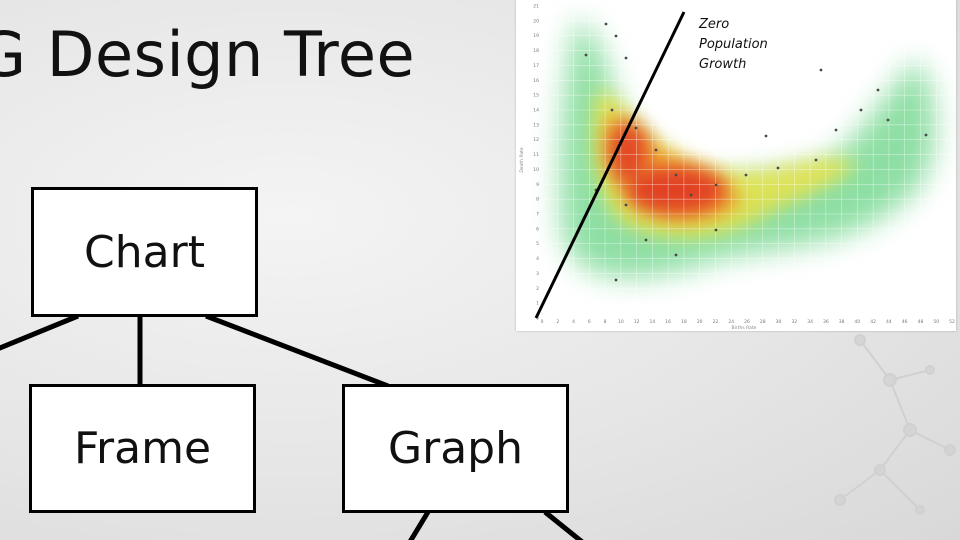 This screenshot has height=540, width=960. What do you see at coordinates (763, 322) in the screenshot?
I see `x-tick-label: 28` at bounding box center [763, 322].